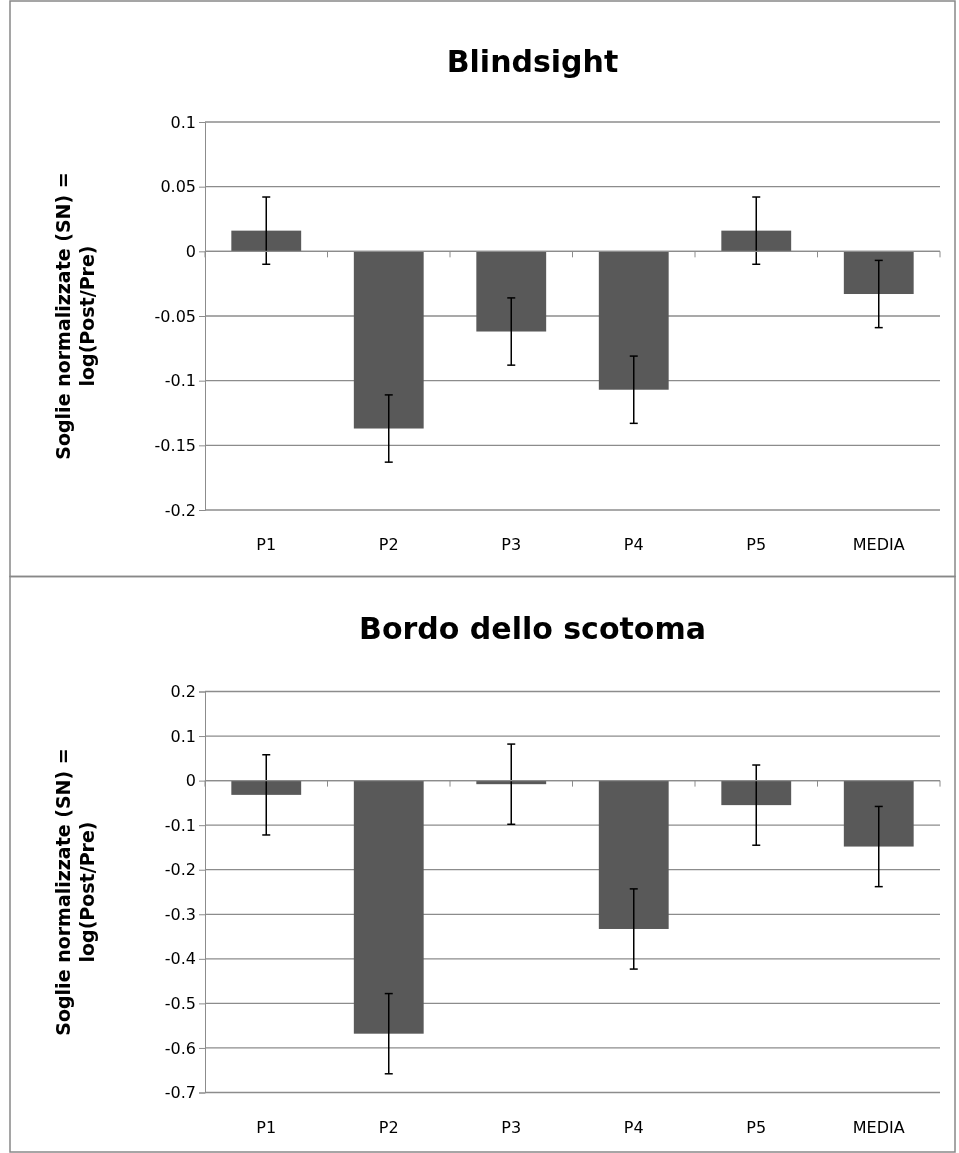  Describe the element at coordinates (175, 445) in the screenshot. I see `y-tick-label: -0.15` at that location.